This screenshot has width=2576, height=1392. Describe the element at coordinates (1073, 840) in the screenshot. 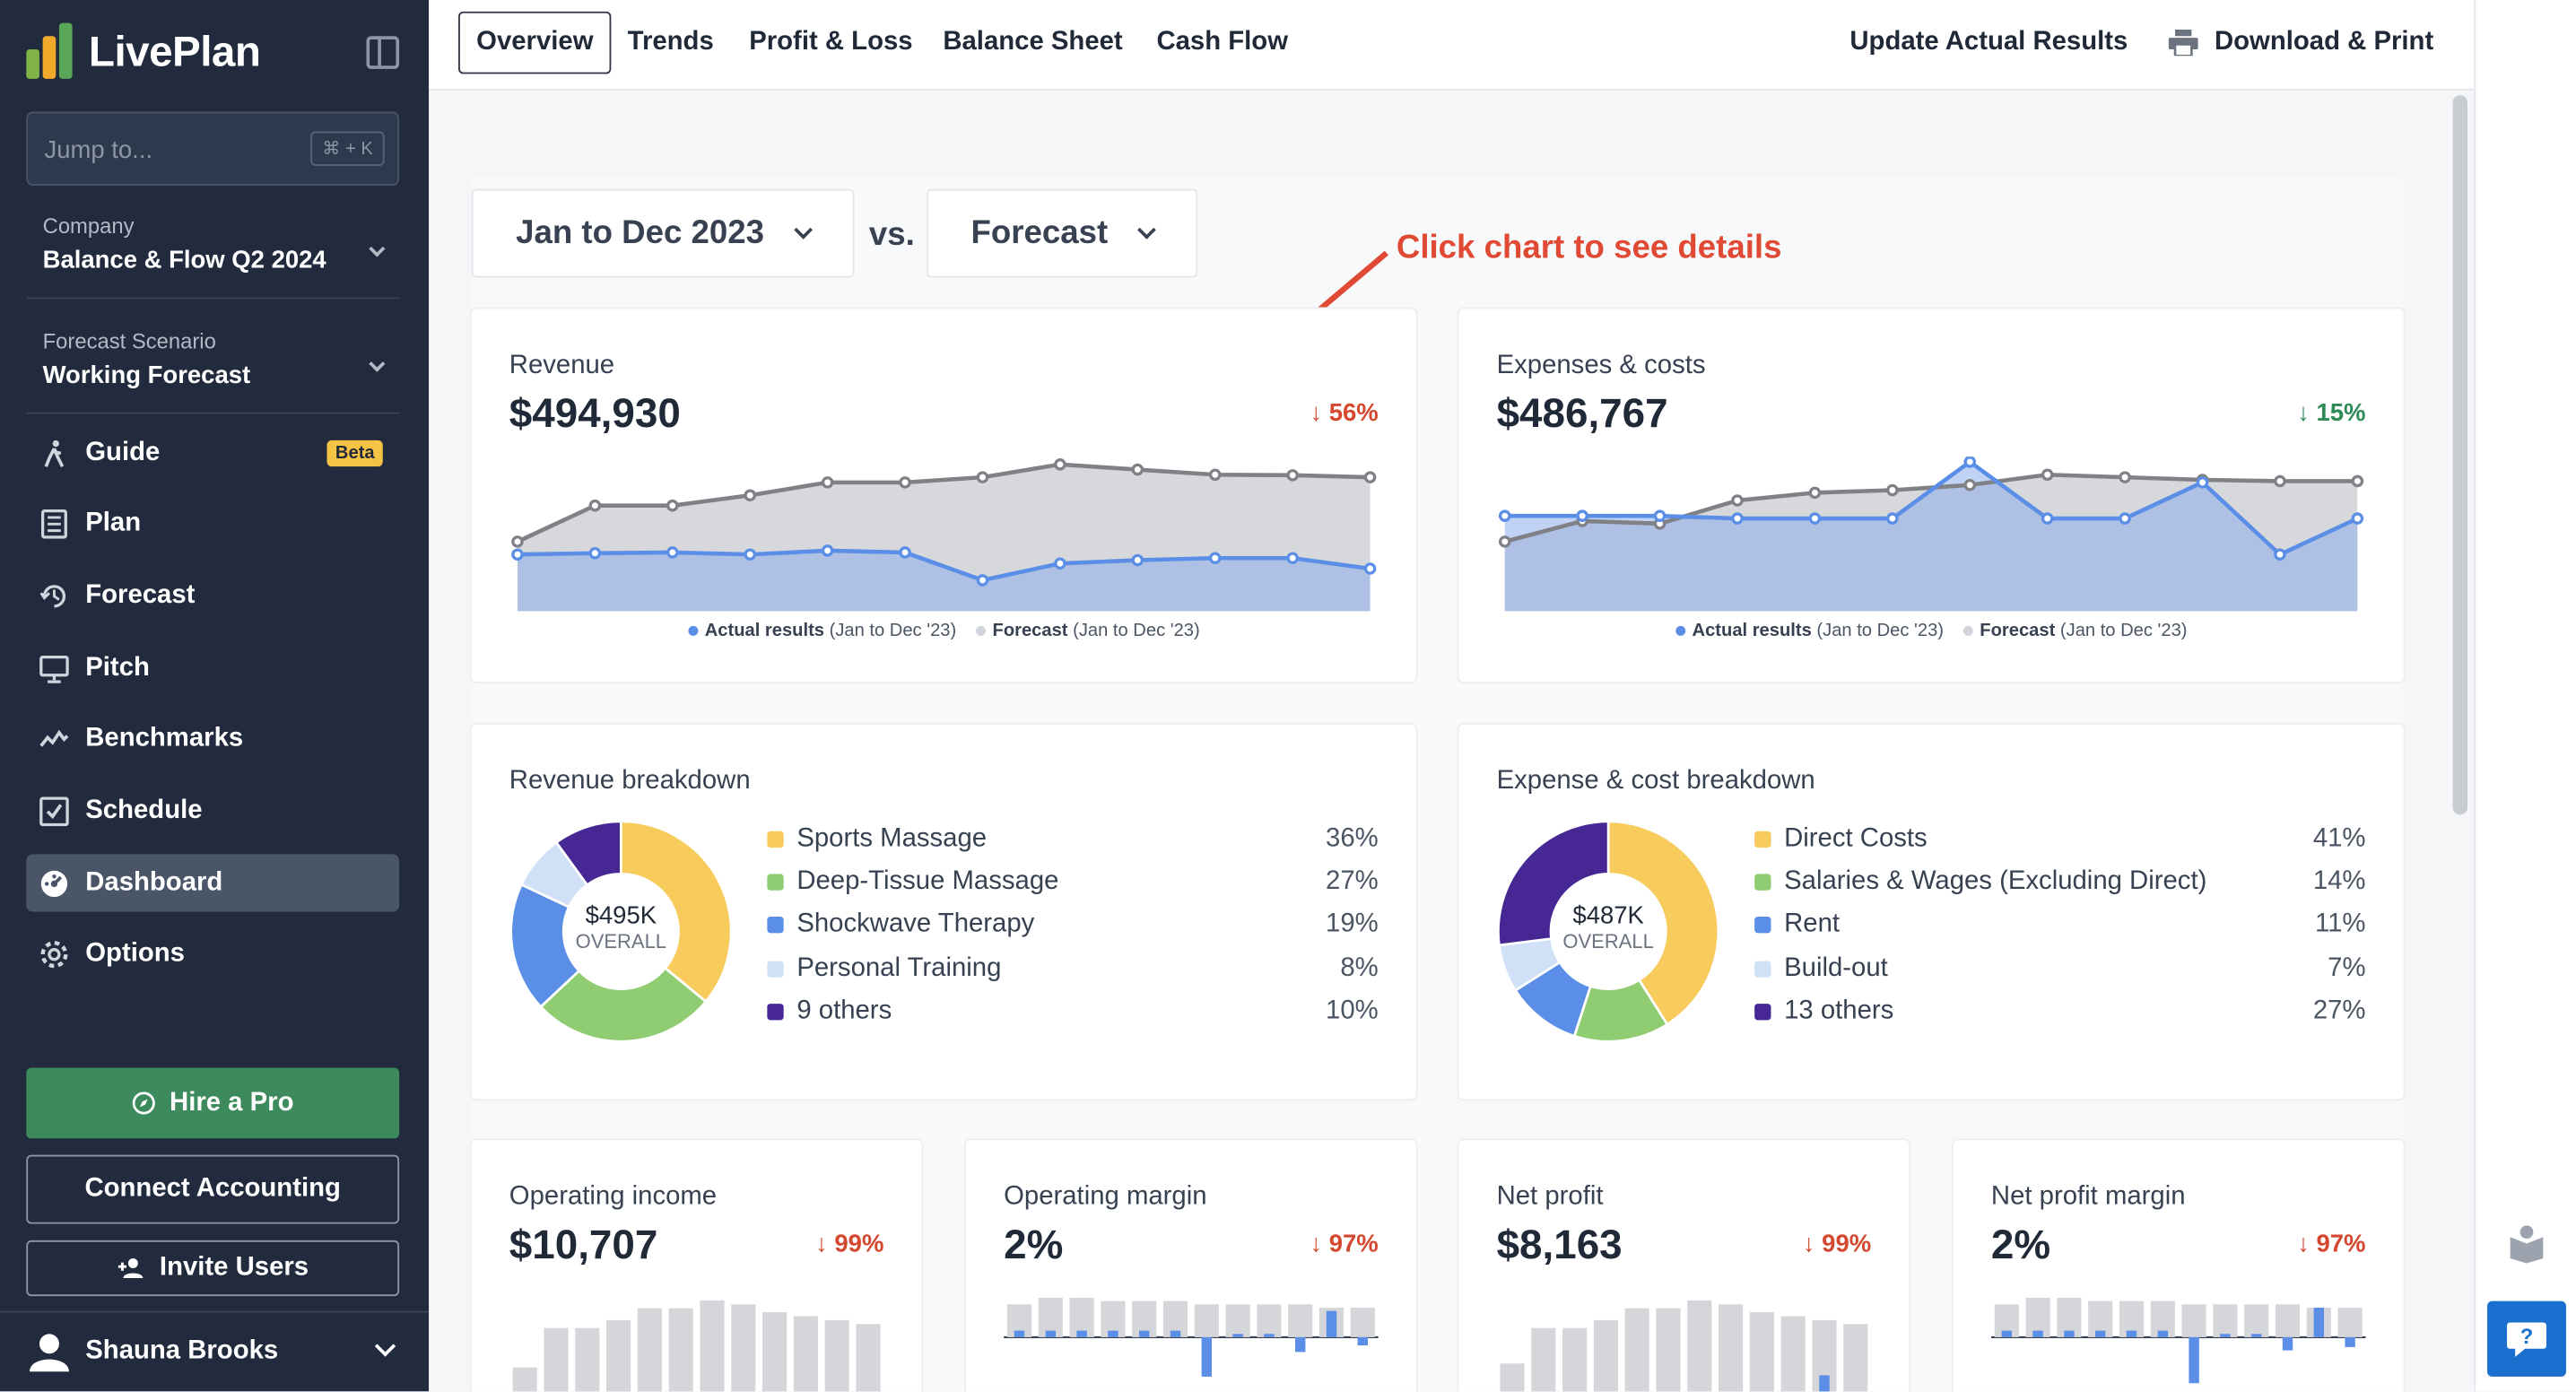

I see `breakdown-item: Sports Massage 36%` at that location.